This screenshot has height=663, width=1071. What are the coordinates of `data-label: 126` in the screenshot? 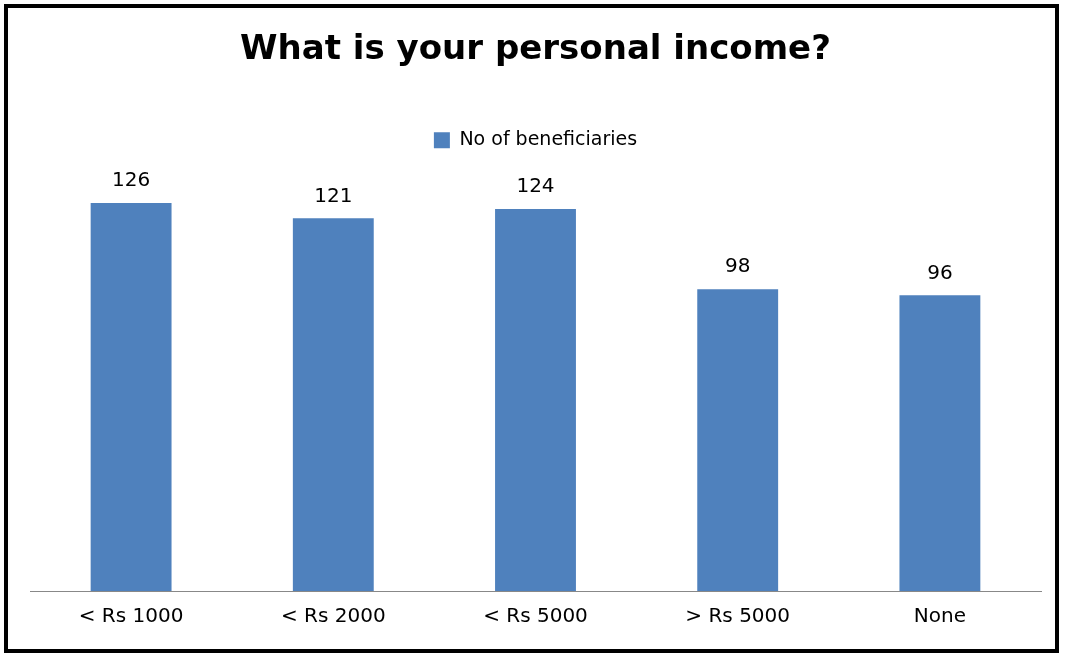 It's located at (131, 179).